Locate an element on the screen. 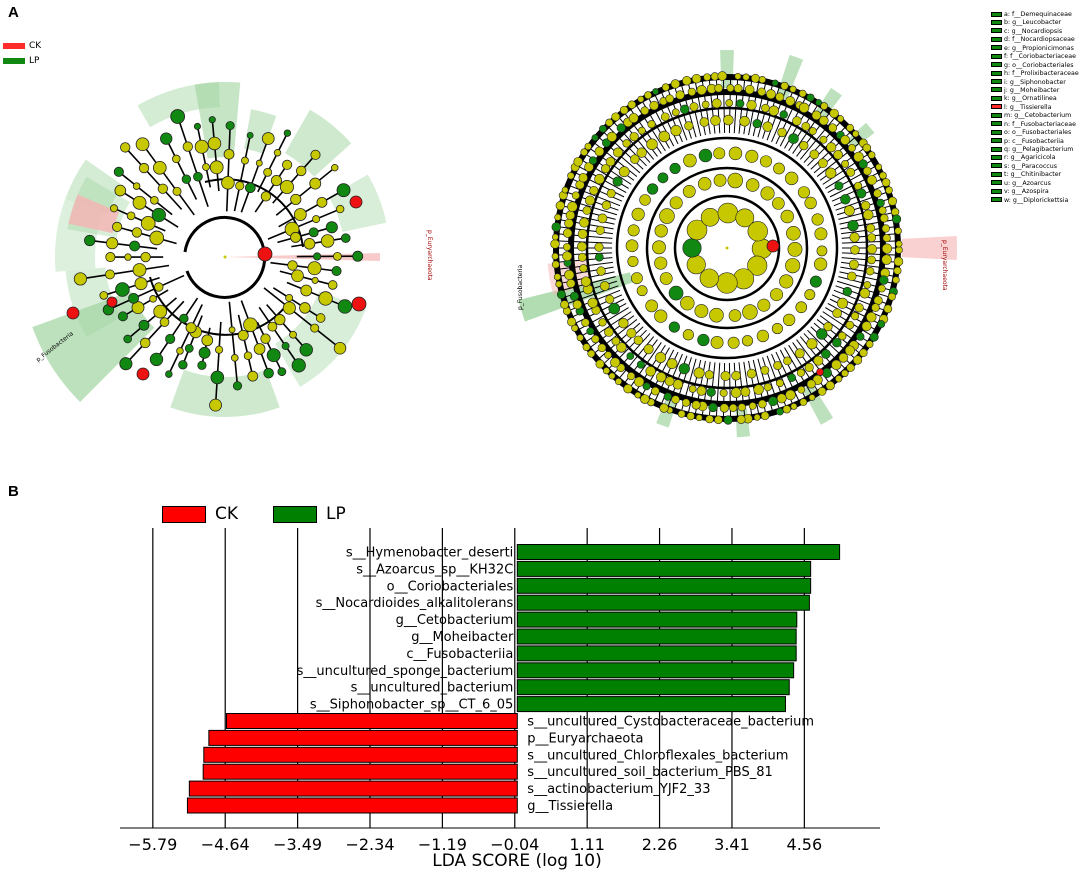 The image size is (1084, 875). cladogram-legend-lp: LP is located at coordinates (21, 61).